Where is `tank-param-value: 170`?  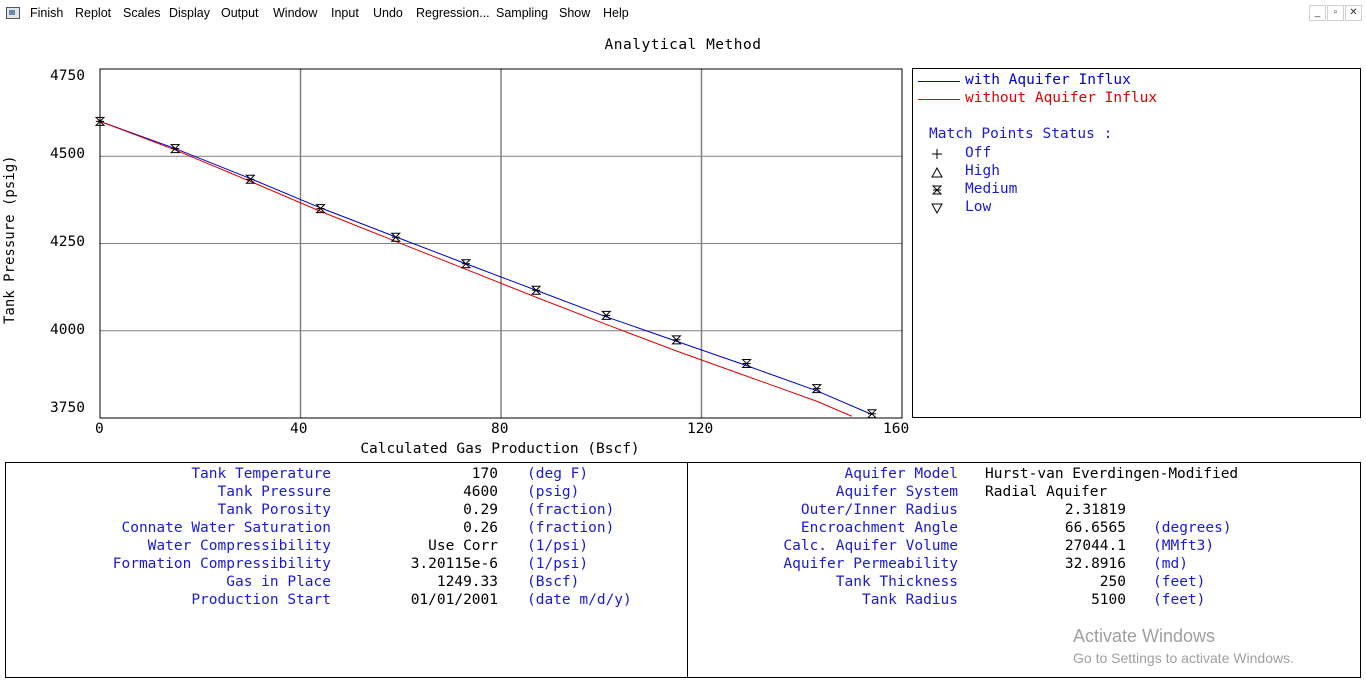 tank-param-value: 170 is located at coordinates (484, 474).